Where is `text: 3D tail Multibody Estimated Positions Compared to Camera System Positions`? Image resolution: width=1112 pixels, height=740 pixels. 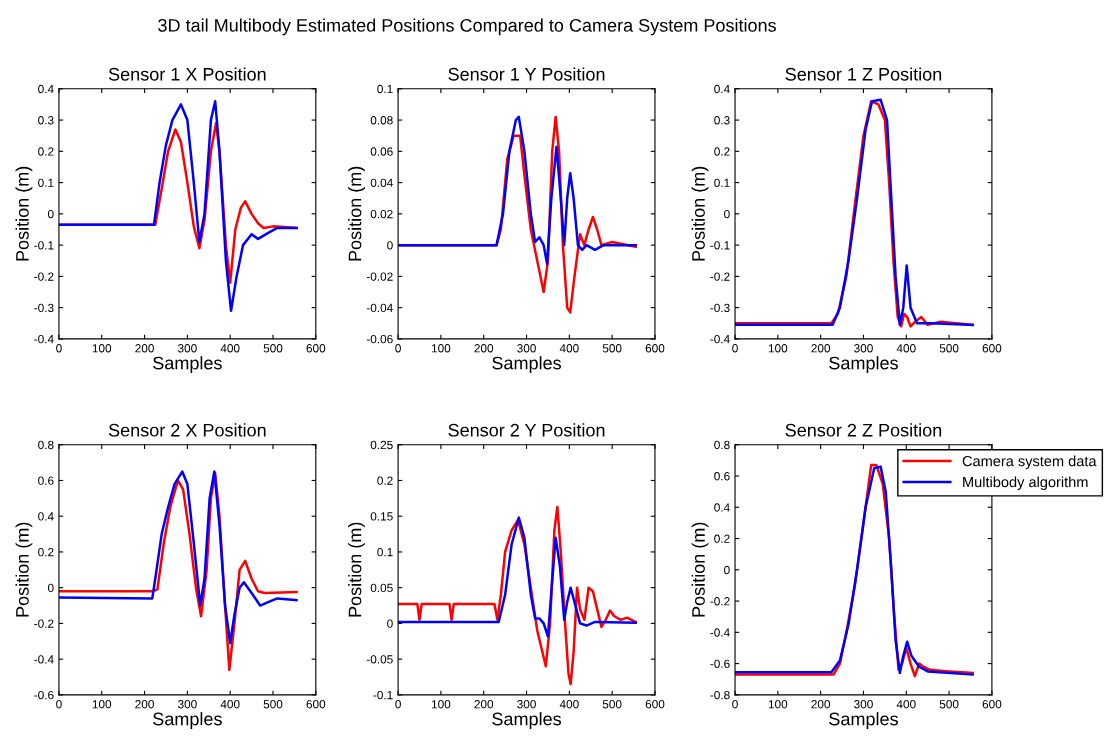 text: 3D tail Multibody Estimated Positions Compared to Camera System Positions is located at coordinates (467, 27).